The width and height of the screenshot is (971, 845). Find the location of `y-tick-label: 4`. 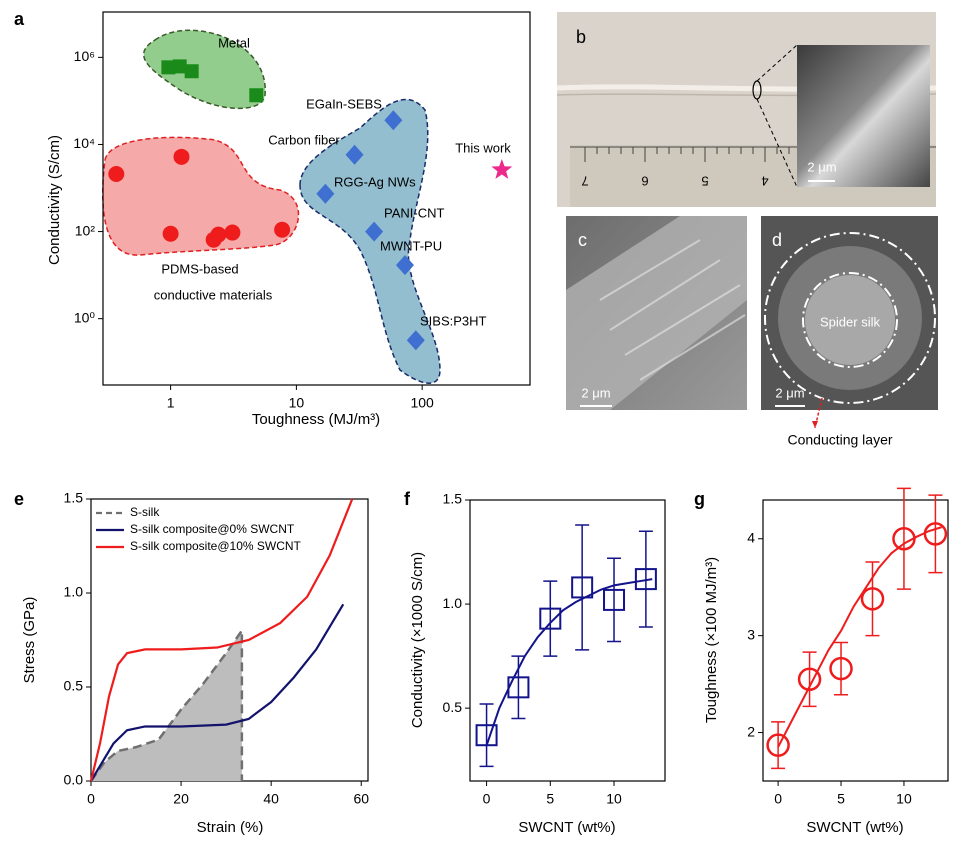

y-tick-label: 4 is located at coordinates (751, 537).